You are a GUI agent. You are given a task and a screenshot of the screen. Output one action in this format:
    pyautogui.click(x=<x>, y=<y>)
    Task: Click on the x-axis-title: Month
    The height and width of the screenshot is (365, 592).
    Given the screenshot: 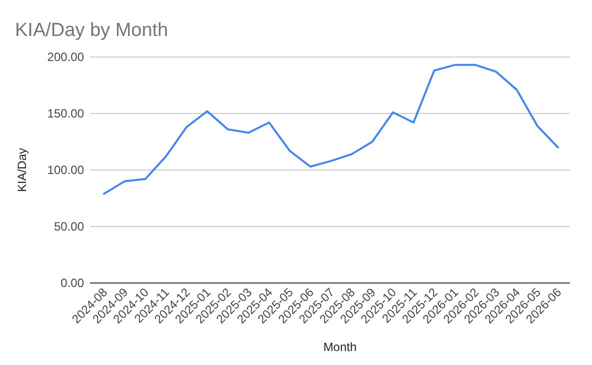 What is the action you would take?
    pyautogui.click(x=340, y=347)
    